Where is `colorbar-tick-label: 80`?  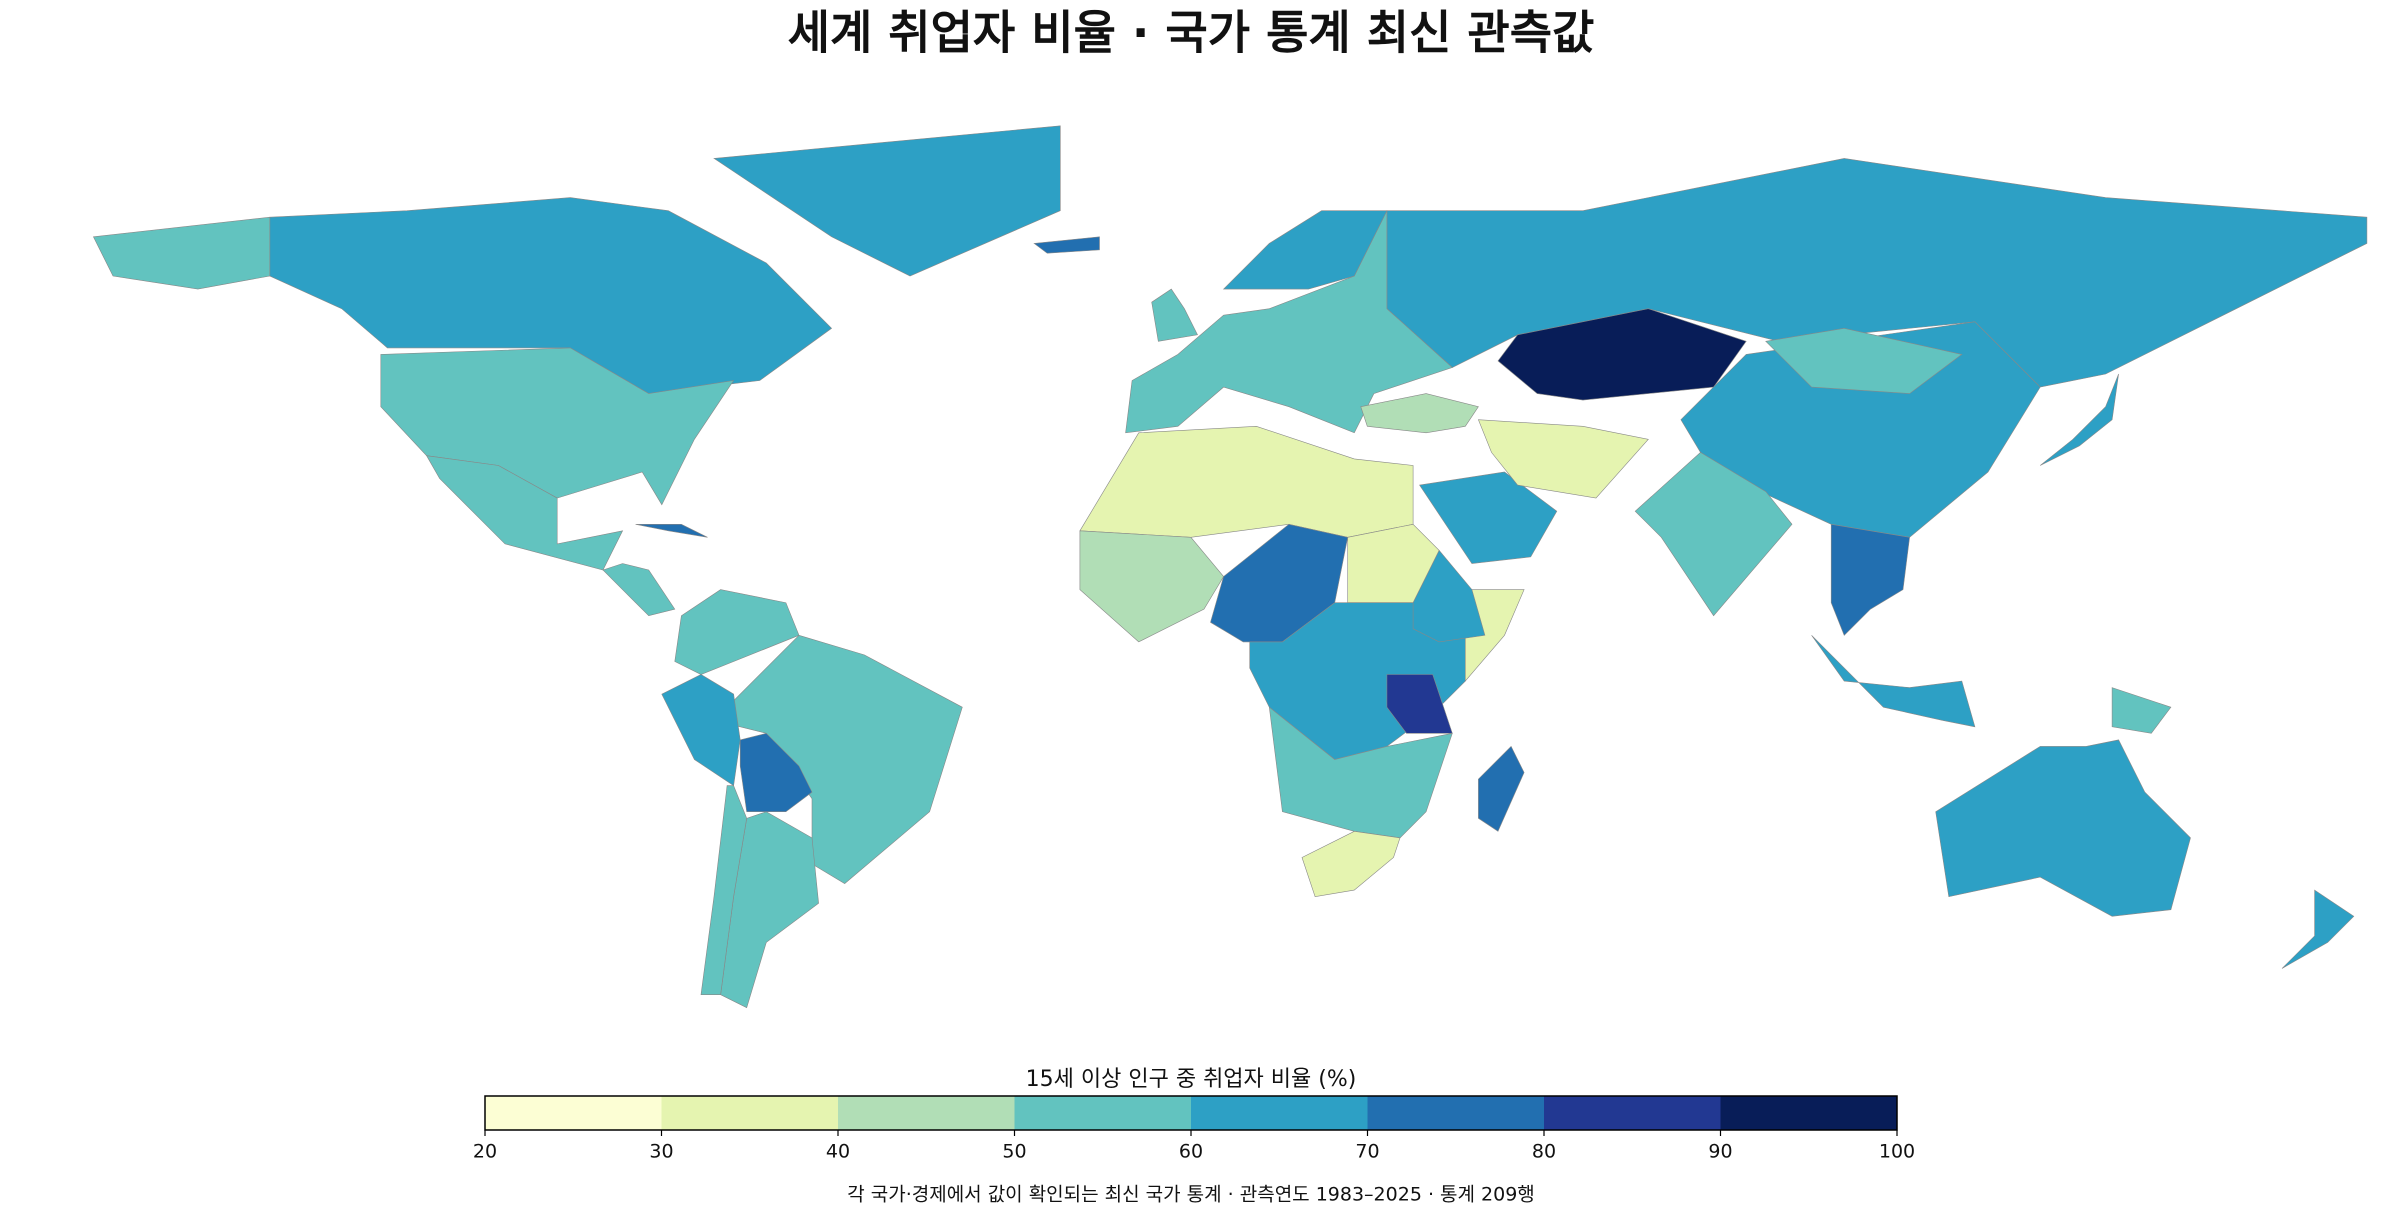
colorbar-tick-label: 80 is located at coordinates (1544, 1152).